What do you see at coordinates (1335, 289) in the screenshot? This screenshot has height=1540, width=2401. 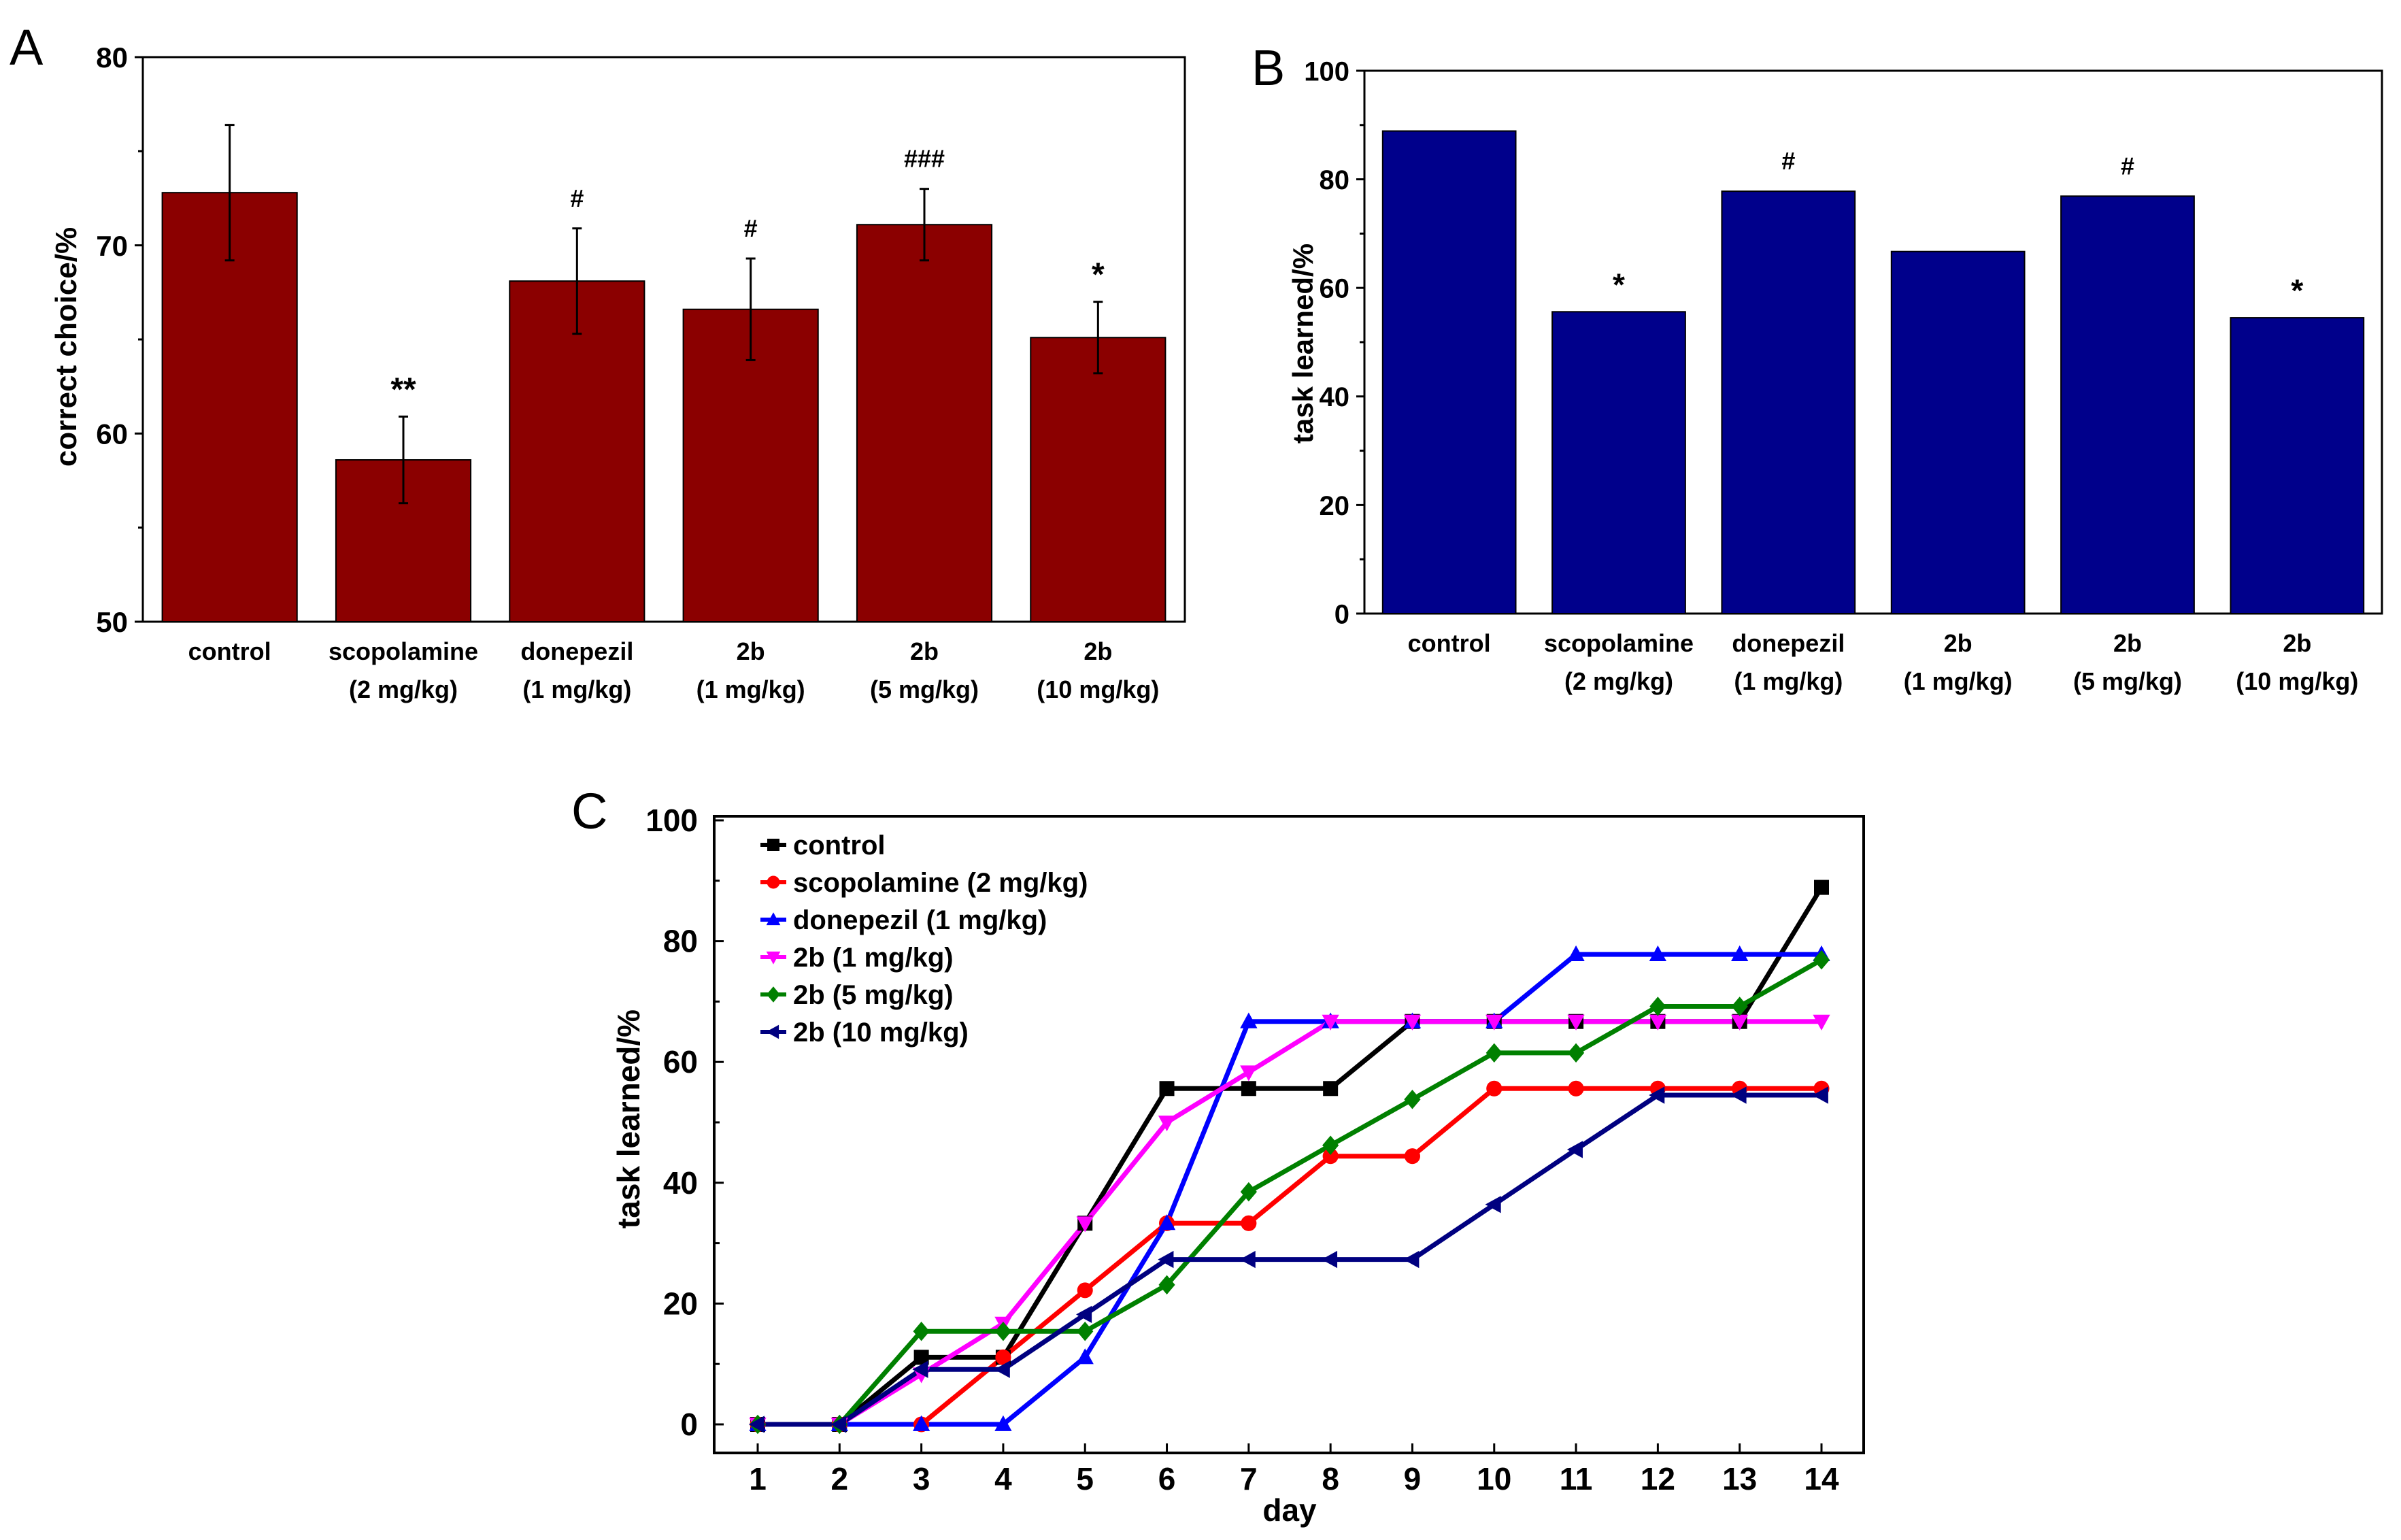 I see `b-y-tick-label: 60` at bounding box center [1335, 289].